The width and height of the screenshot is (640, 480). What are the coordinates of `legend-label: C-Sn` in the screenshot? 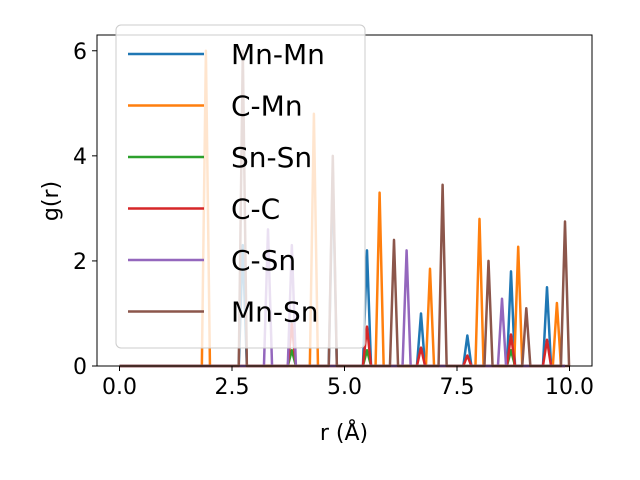 It's located at (263, 260).